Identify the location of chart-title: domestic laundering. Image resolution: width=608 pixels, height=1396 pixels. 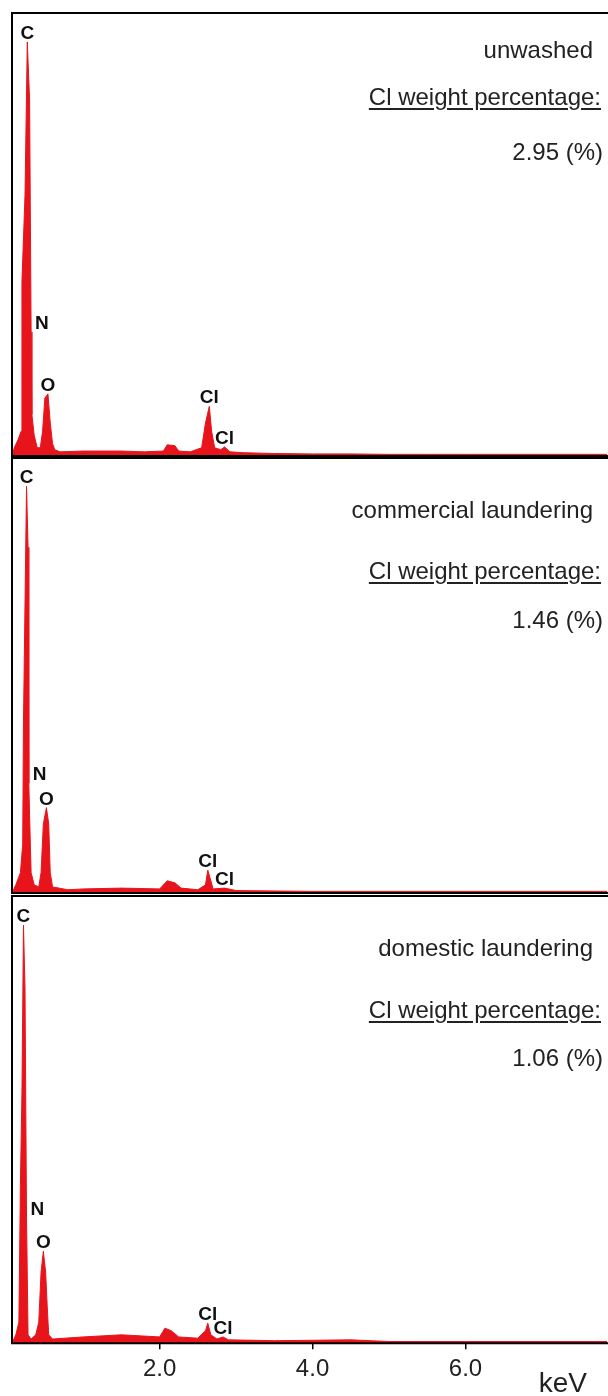
(485, 947).